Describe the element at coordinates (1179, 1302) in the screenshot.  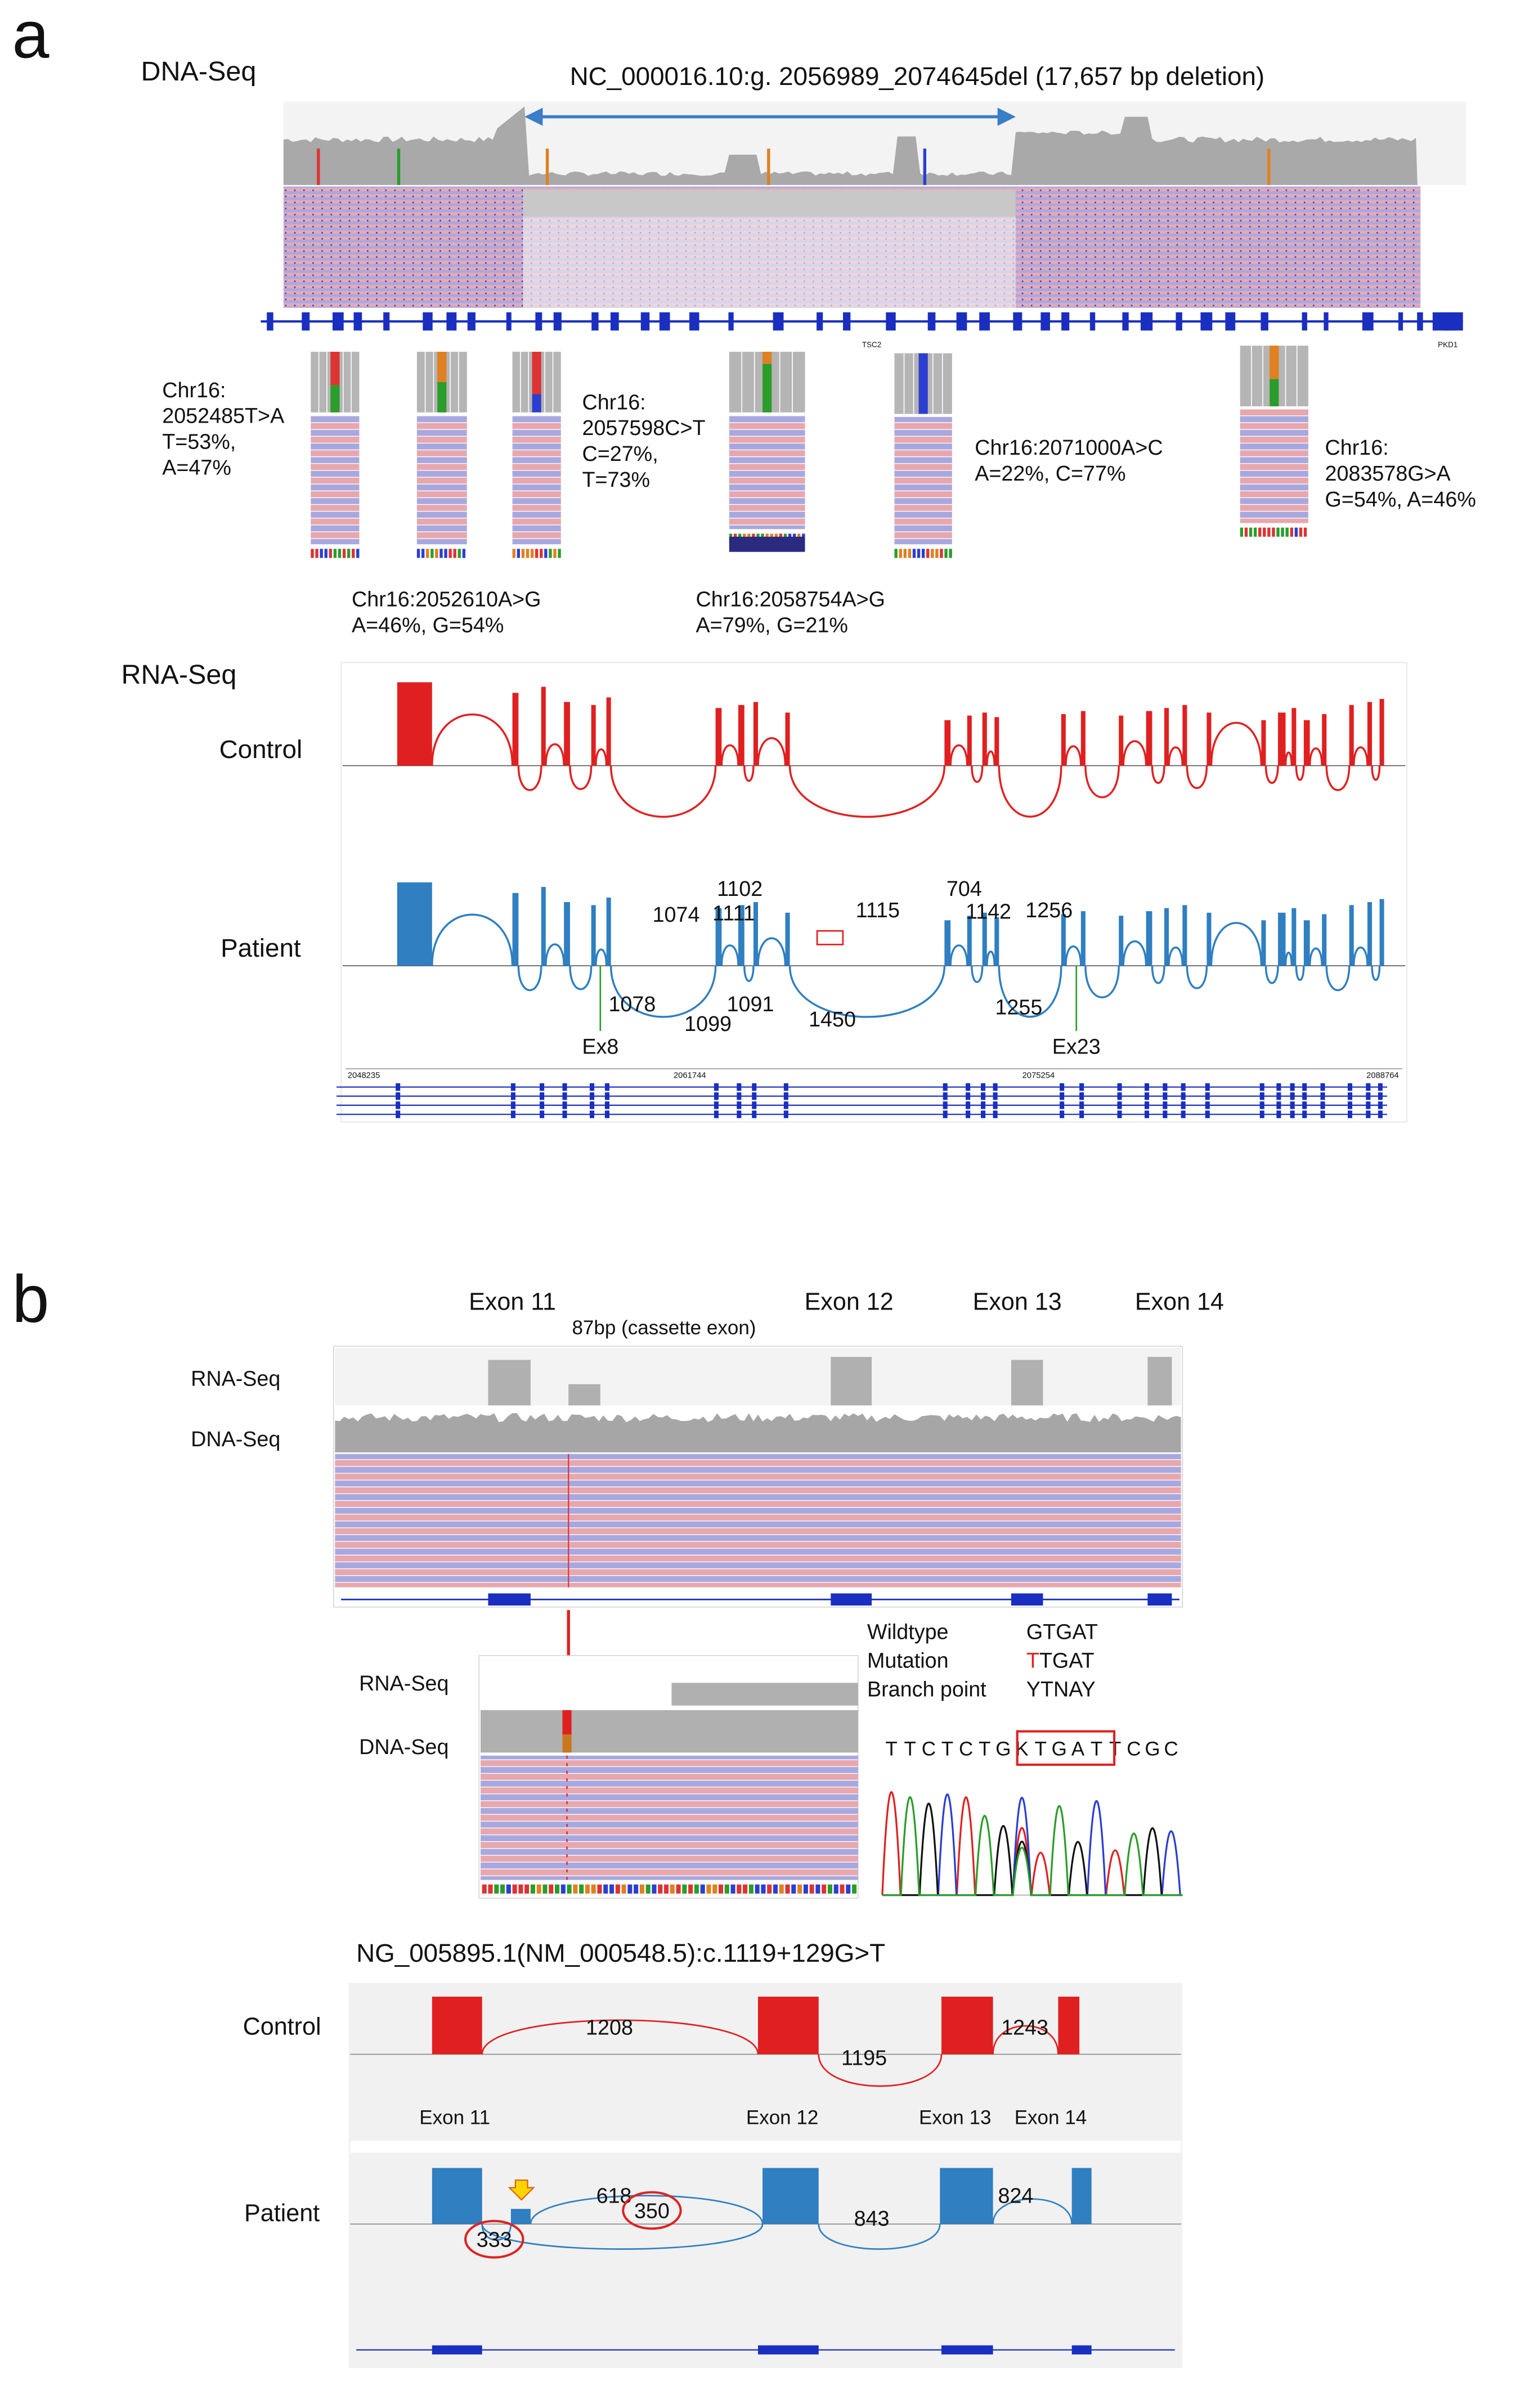
I see `exon-label: Exon 14` at that location.